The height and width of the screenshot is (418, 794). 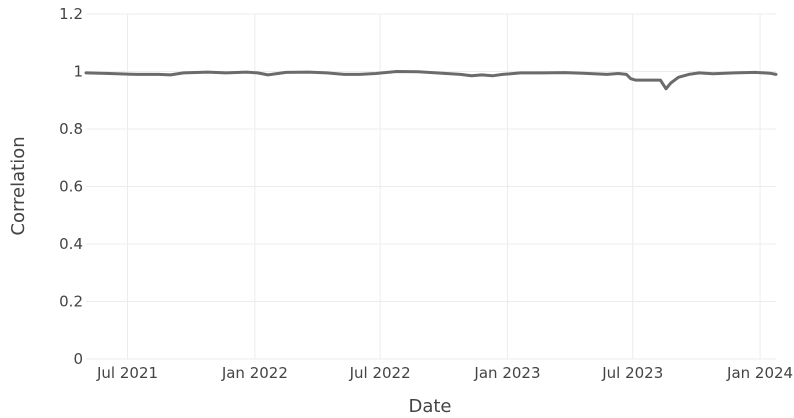 What do you see at coordinates (71, 14) in the screenshot?
I see `y-tick-label: 1.2` at bounding box center [71, 14].